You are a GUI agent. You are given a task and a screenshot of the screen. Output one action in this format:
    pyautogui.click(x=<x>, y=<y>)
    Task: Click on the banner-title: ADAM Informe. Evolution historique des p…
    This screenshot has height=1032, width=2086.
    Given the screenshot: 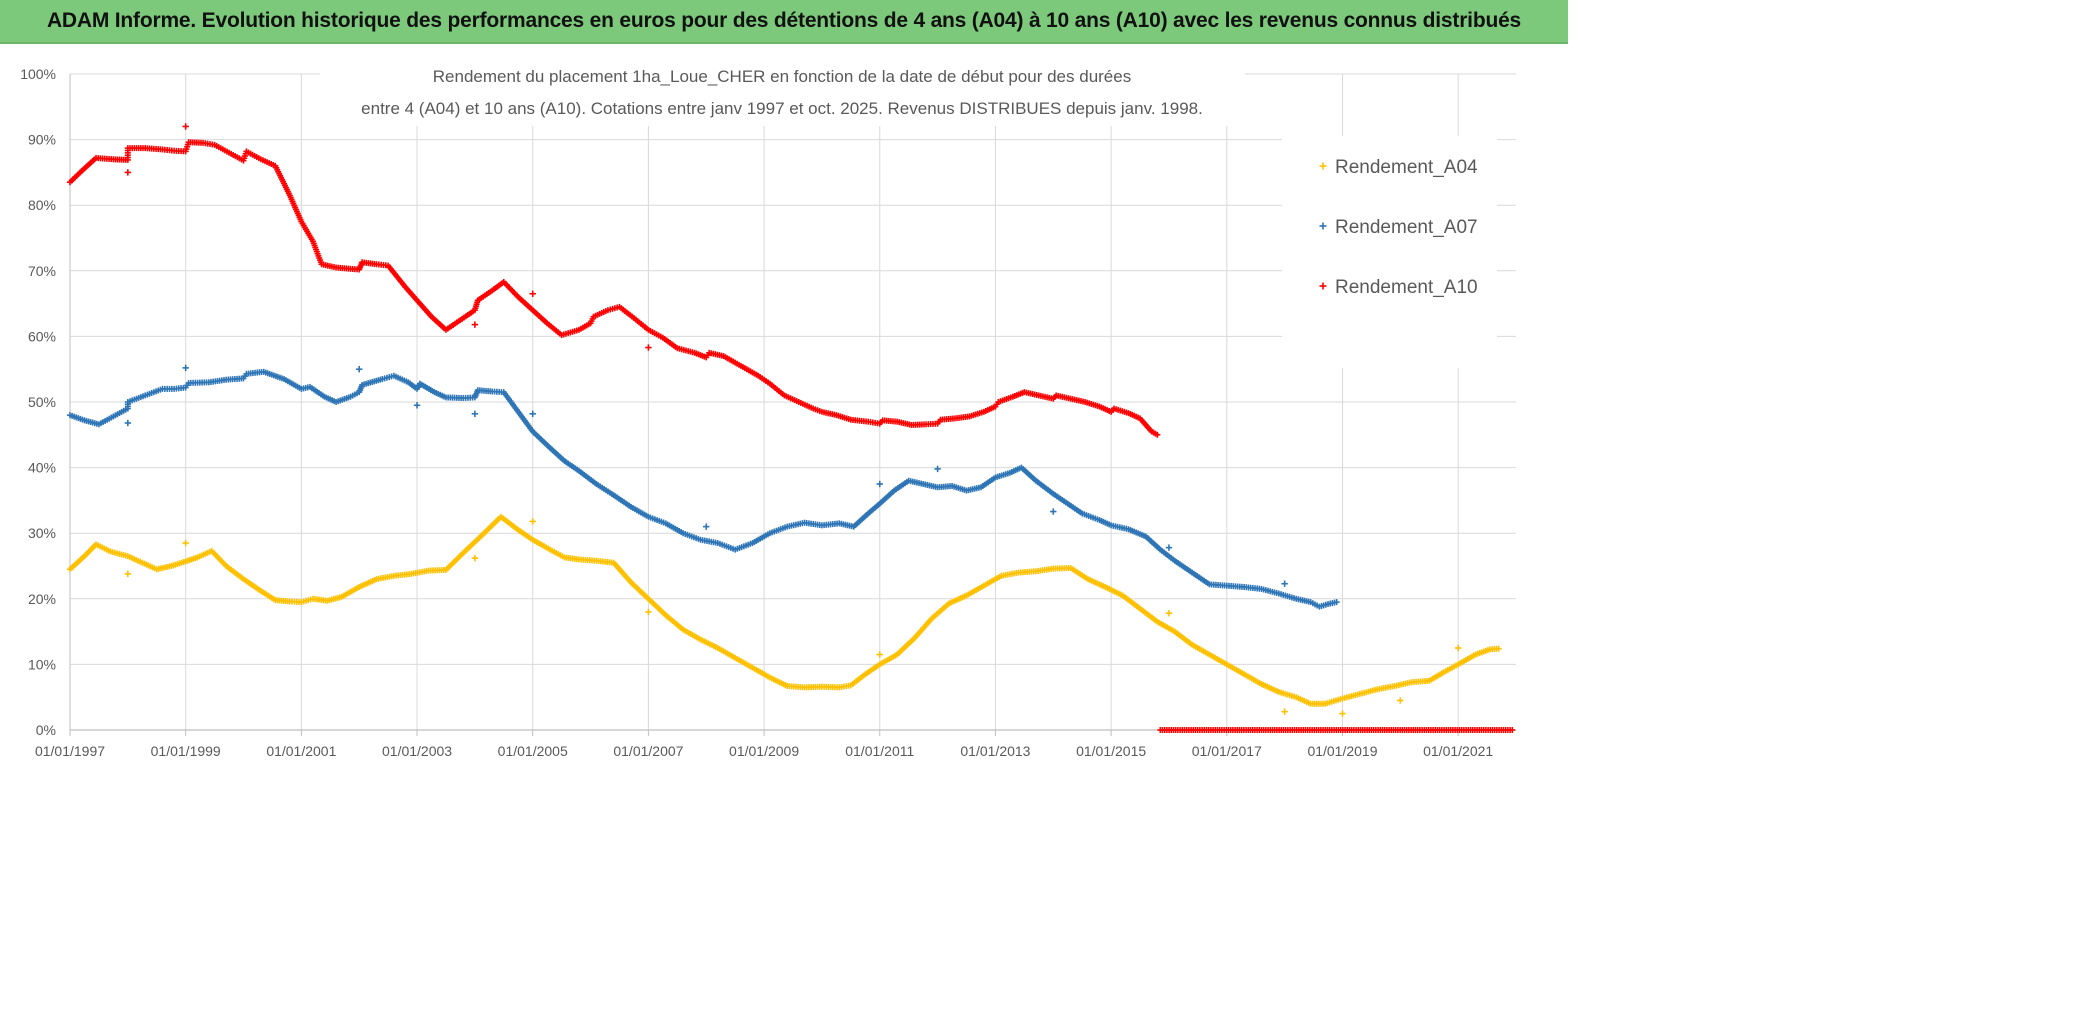 What is the action you would take?
    pyautogui.click(x=784, y=22)
    